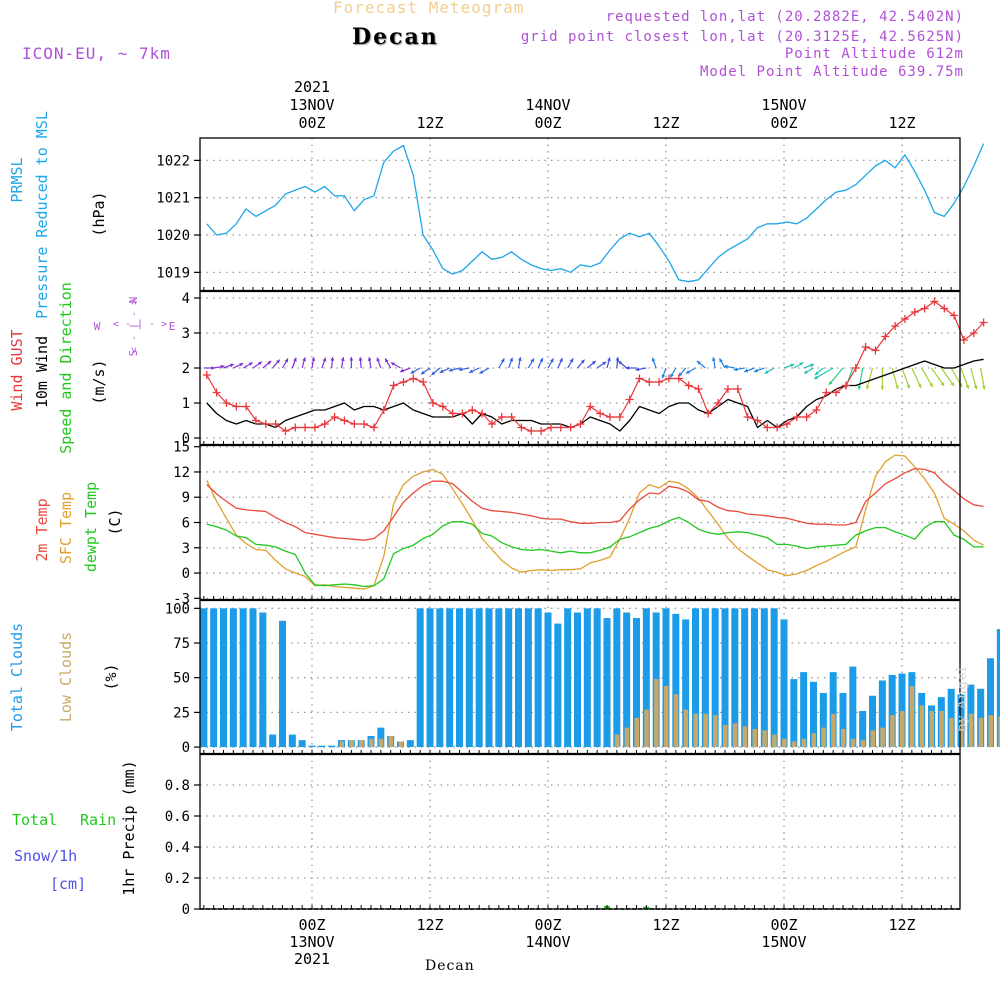  I want to click on temp-dewpt-label: dewpt Temp, so click(91, 527).